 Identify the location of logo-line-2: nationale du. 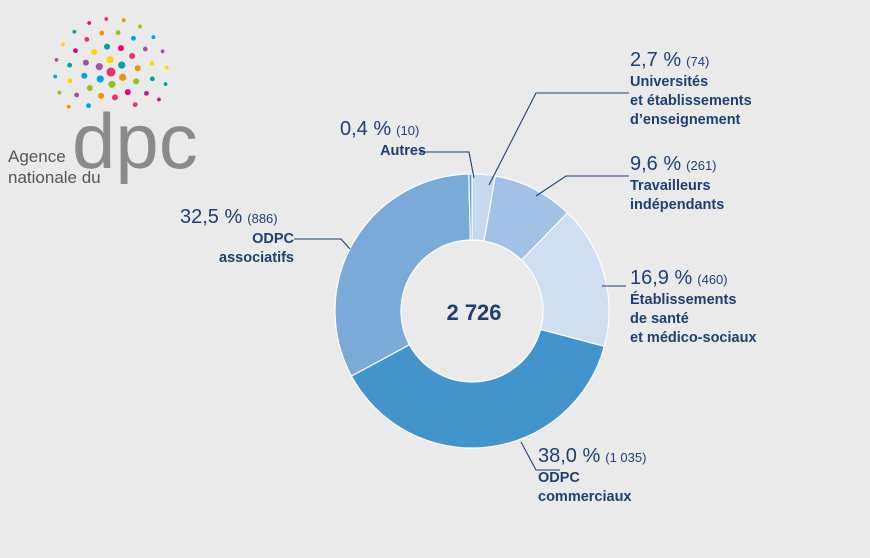
(54, 177).